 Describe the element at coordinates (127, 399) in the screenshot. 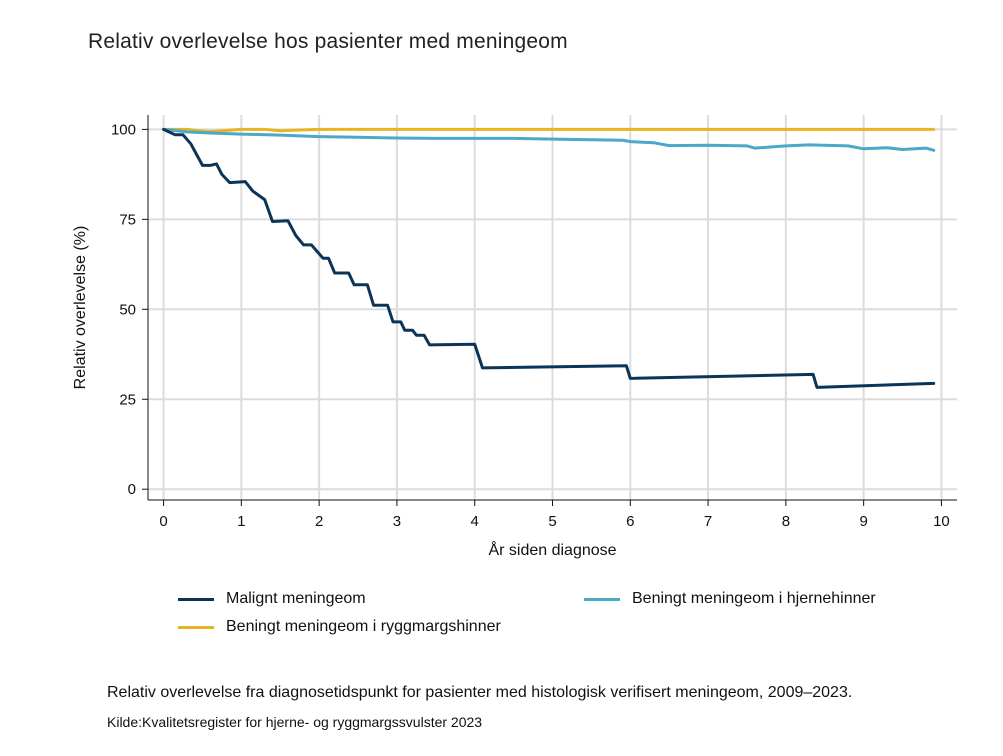

I see `y-tick-label: 25` at that location.